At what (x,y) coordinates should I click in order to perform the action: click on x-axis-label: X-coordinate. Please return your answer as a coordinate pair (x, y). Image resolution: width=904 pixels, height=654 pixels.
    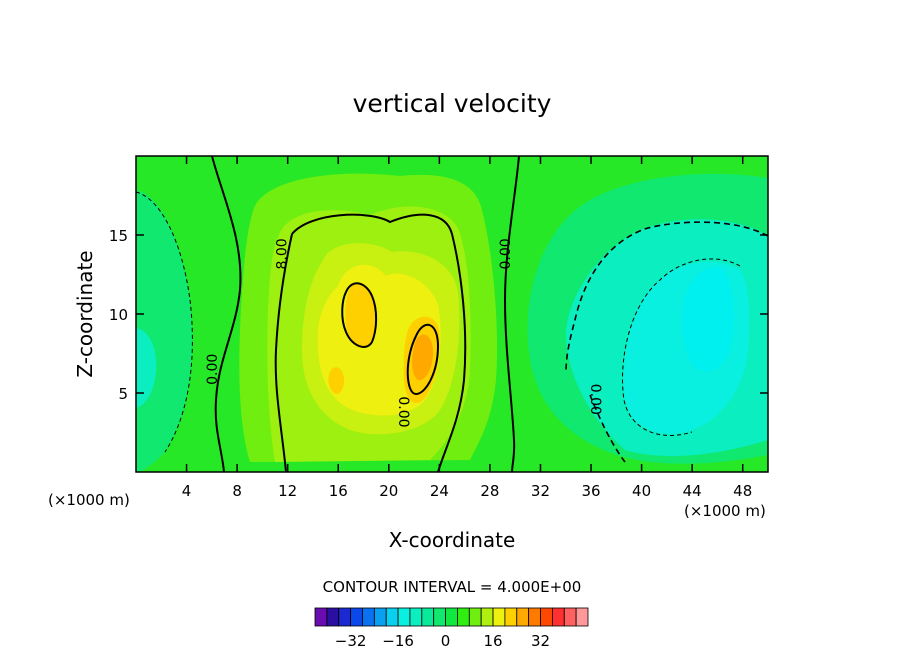
    Looking at the image, I should click on (452, 540).